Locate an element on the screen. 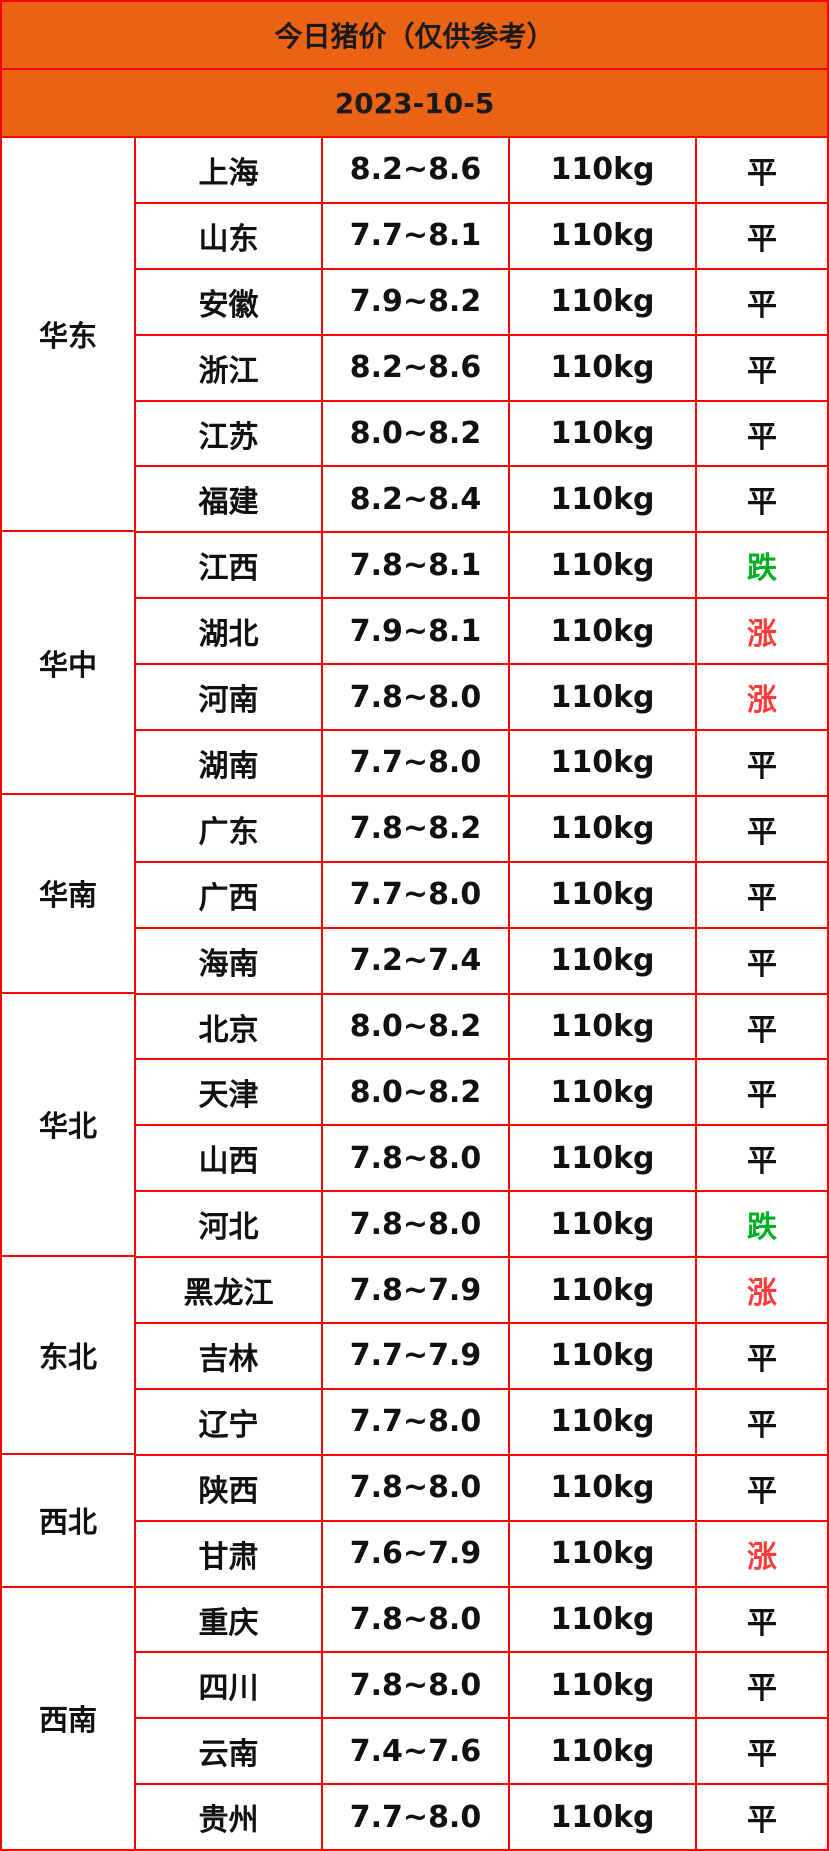 The height and width of the screenshot is (1851, 829). price-cell: 7.4~7.6 is located at coordinates (416, 1751).